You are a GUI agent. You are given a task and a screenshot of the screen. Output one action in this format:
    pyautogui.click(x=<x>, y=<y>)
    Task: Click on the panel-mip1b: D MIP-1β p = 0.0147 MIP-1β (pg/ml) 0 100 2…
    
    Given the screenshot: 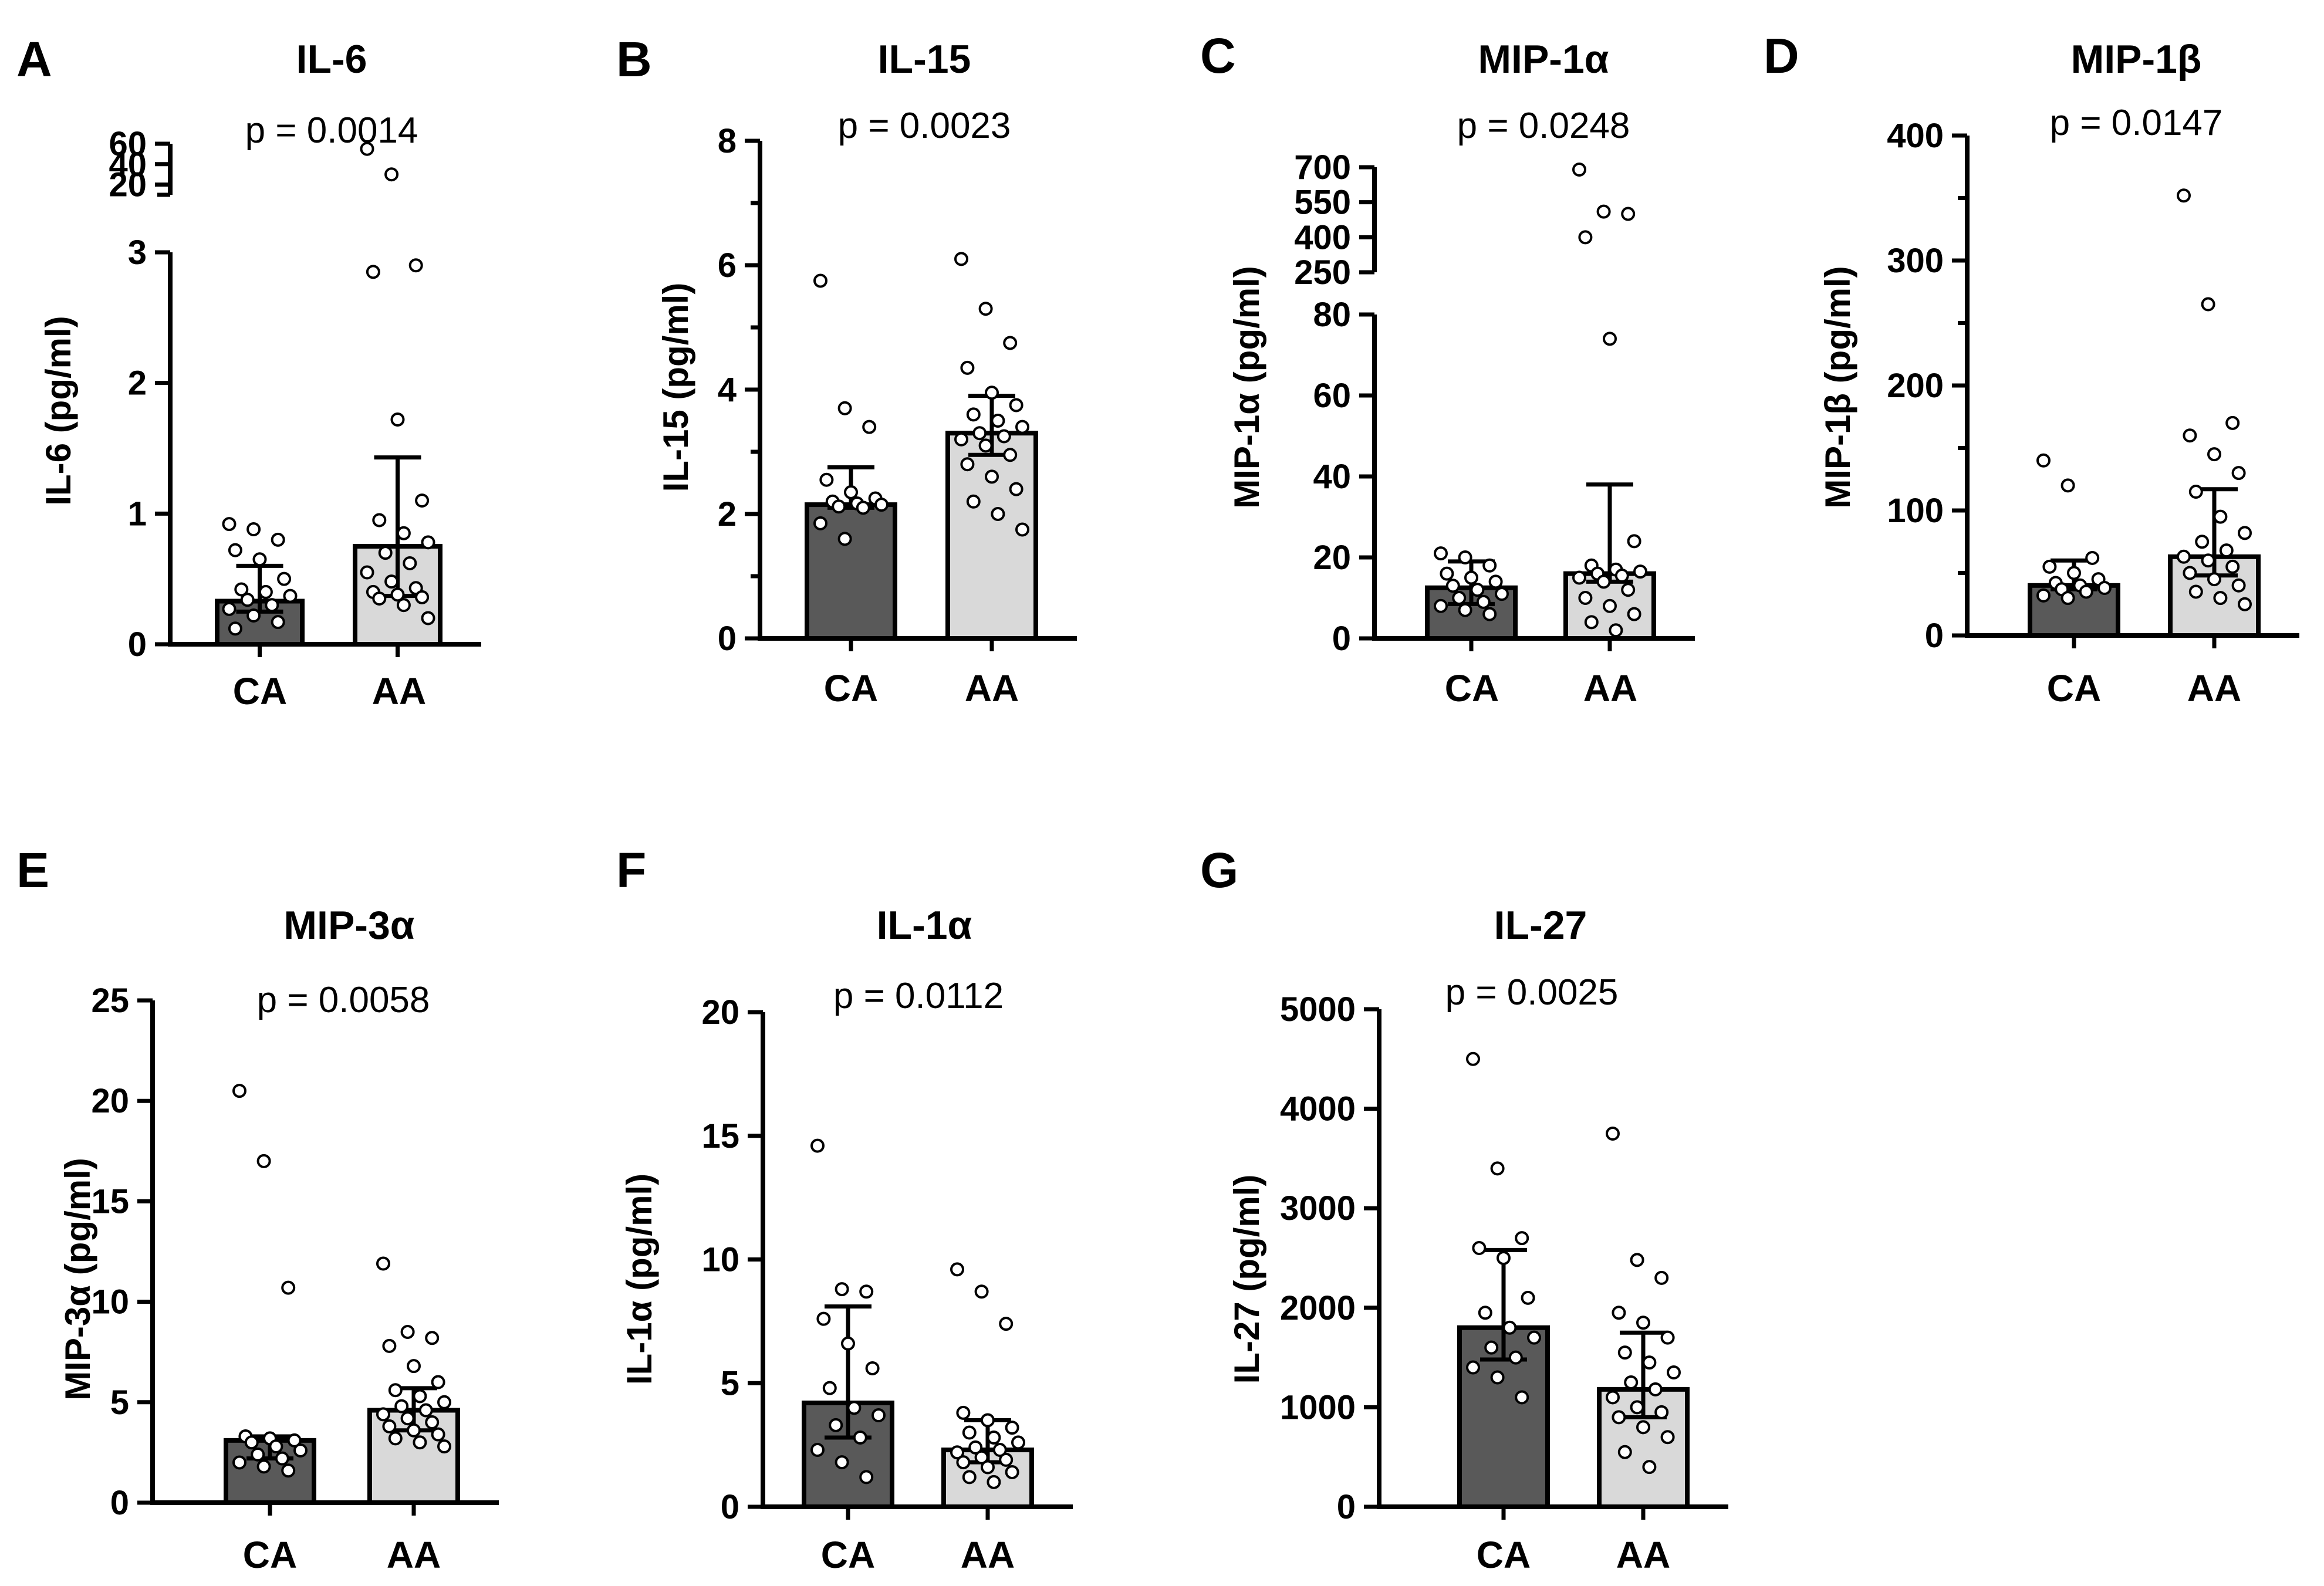 What is the action you would take?
    pyautogui.click(x=2031, y=369)
    